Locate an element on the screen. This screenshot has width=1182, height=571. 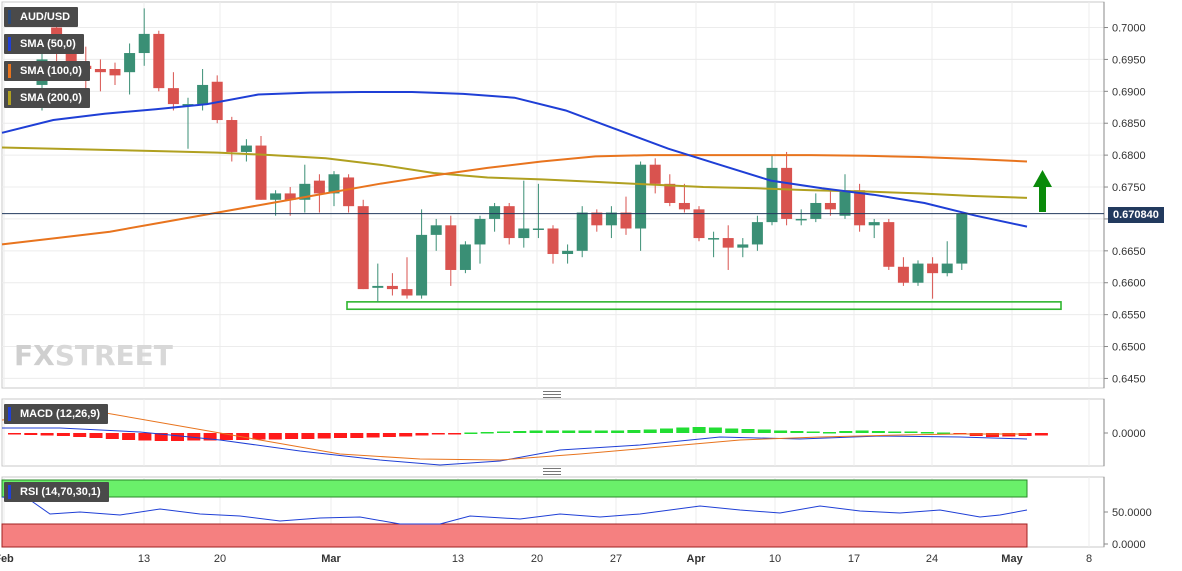
x-tick-label: Mar is located at coordinates (331, 559).